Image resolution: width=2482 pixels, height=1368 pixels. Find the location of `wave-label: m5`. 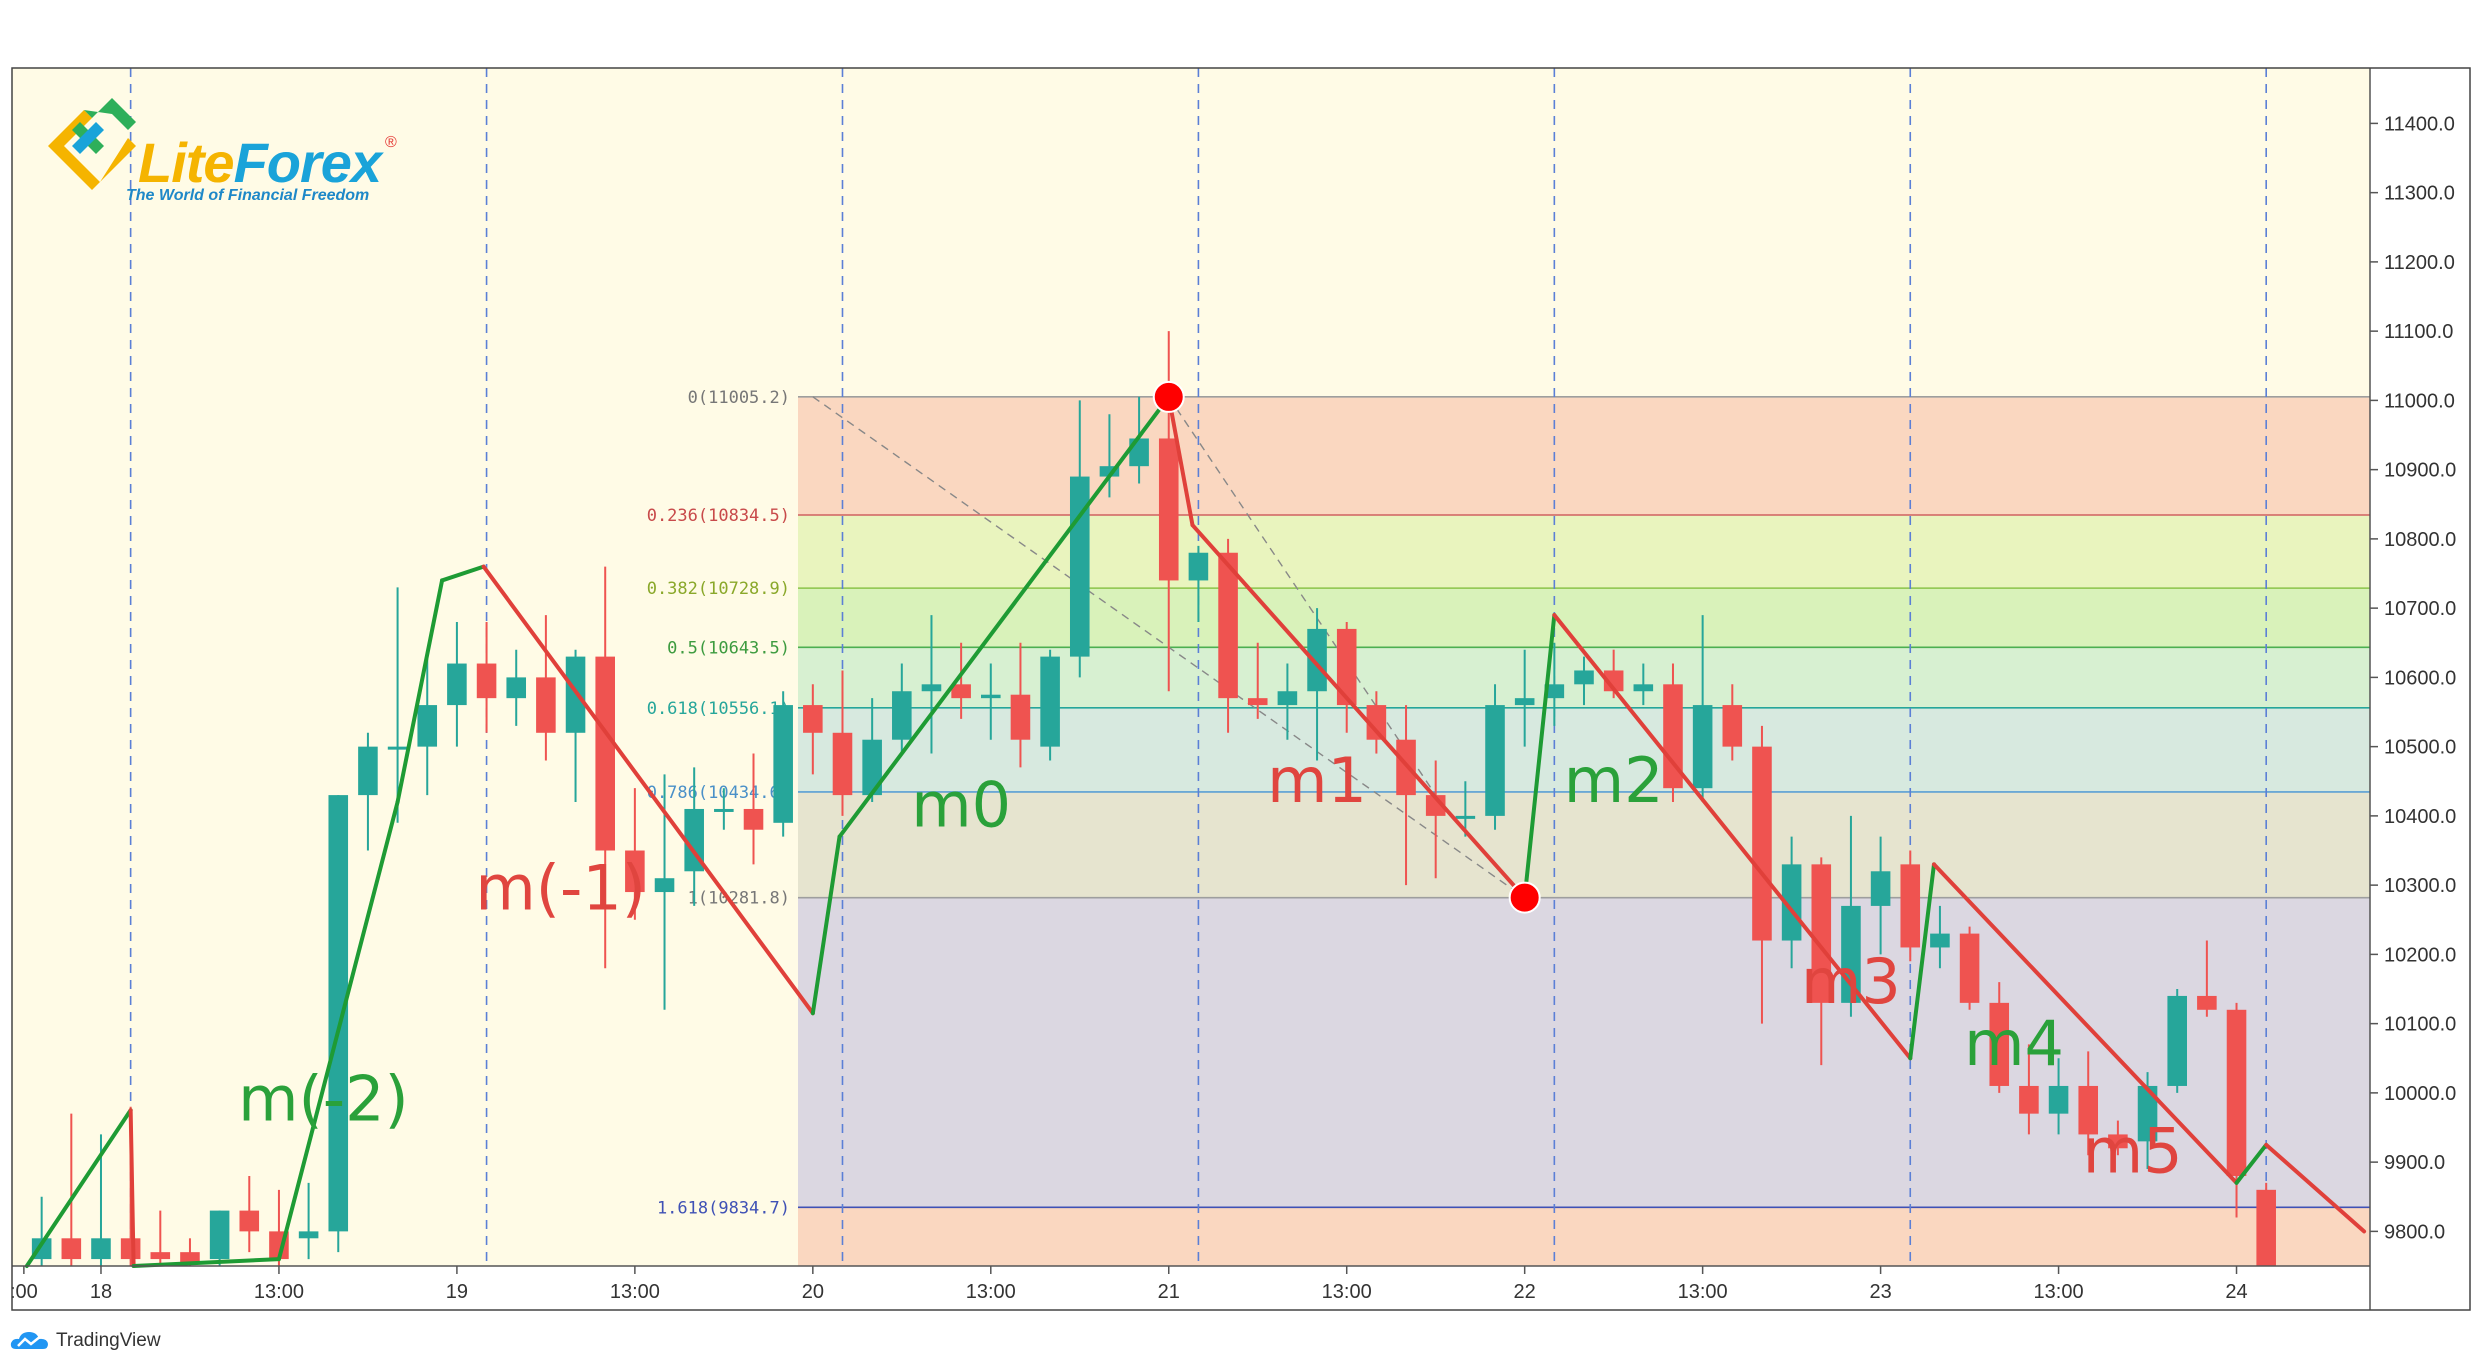

wave-label: m5 is located at coordinates (2133, 1151).